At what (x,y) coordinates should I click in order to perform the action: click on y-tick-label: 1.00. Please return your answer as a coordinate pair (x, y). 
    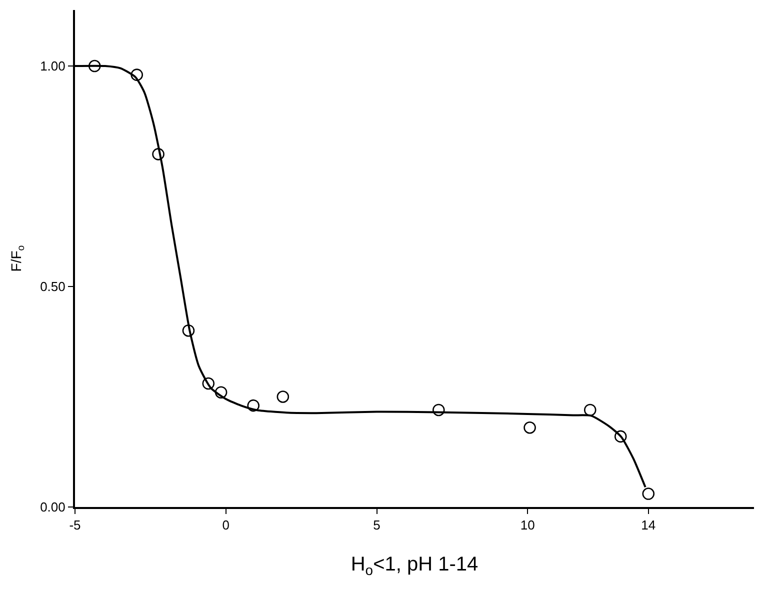
    Looking at the image, I should click on (53, 66).